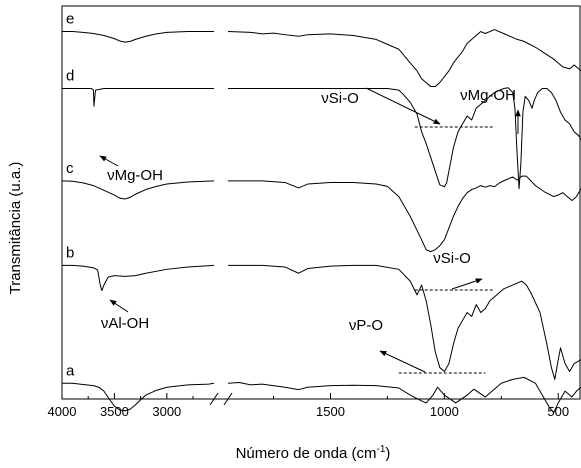 This screenshot has height=468, width=581. What do you see at coordinates (15, 228) in the screenshot?
I see `y-axis-title: Transmitância (u.a.)` at bounding box center [15, 228].